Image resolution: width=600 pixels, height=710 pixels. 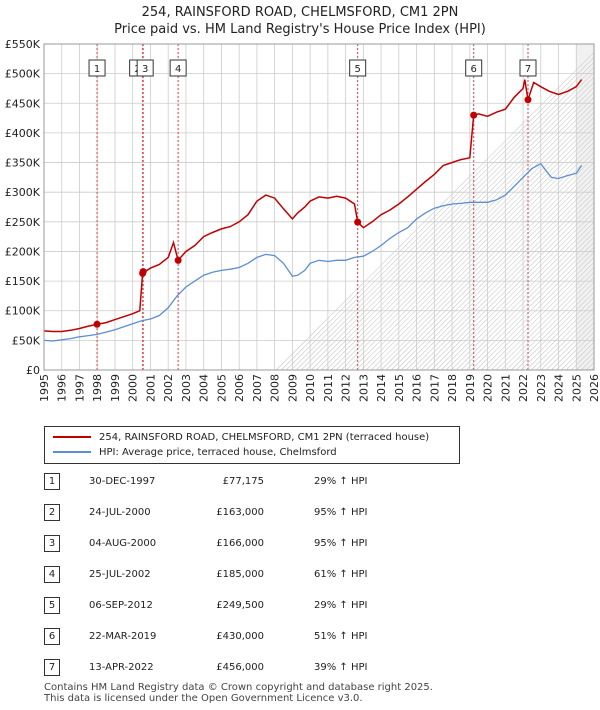 I want to click on x-tick-label: 1998, so click(x=97, y=388).